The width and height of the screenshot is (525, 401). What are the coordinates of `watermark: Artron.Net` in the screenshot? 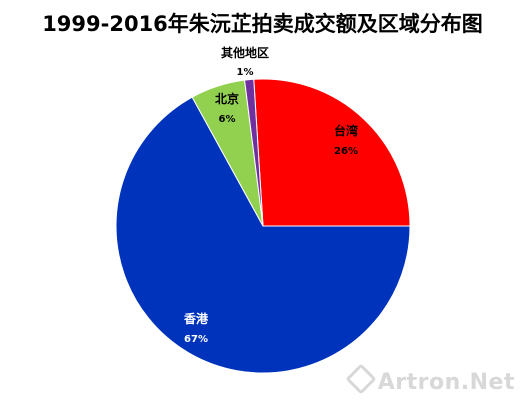 It's located at (430, 379).